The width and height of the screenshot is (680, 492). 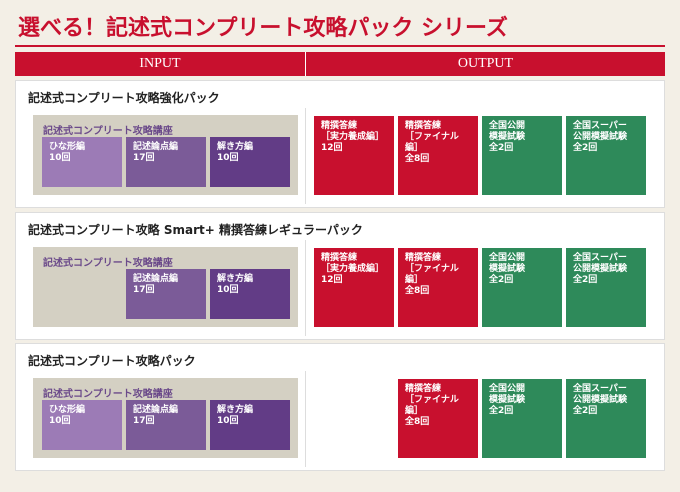 I want to click on column-header: OUTPUT, so click(x=485, y=63).